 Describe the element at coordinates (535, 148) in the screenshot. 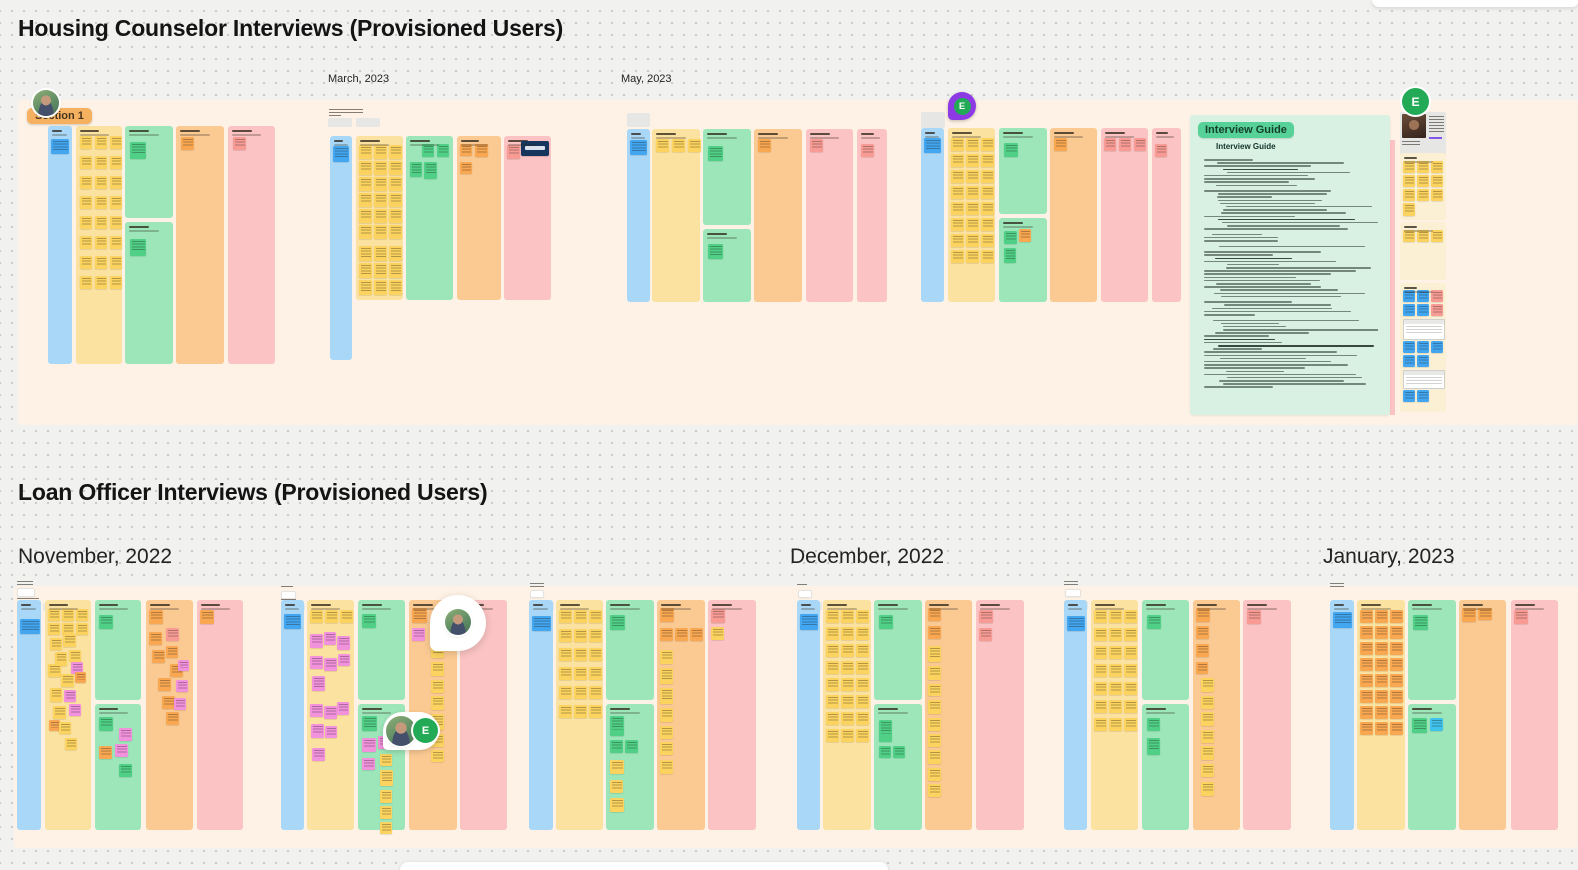

I see `screenshot-thumbnail` at that location.